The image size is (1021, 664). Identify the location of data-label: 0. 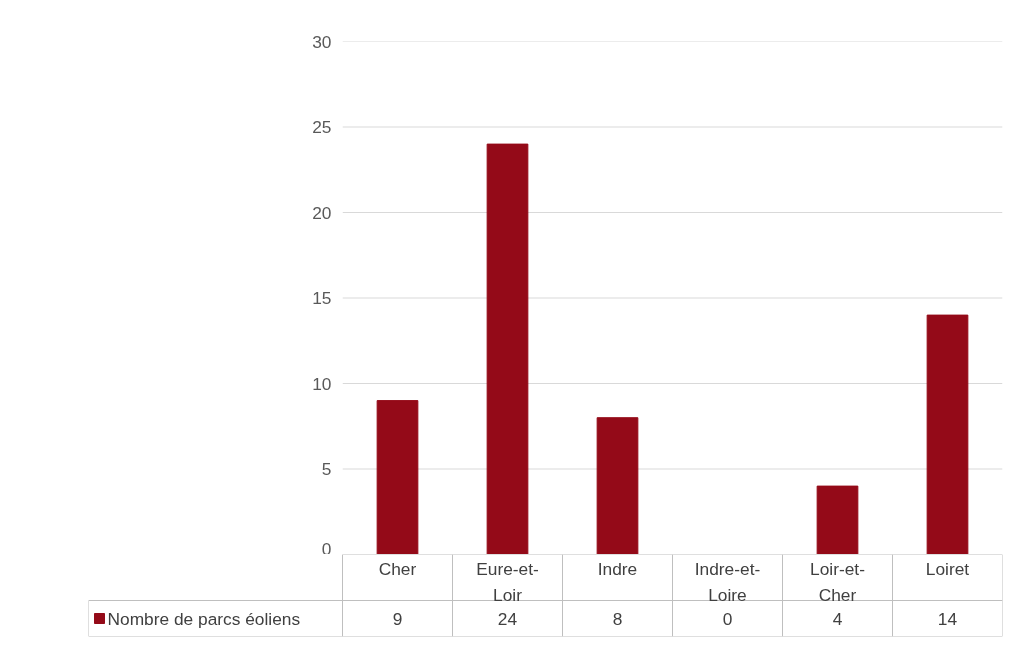
(727, 618).